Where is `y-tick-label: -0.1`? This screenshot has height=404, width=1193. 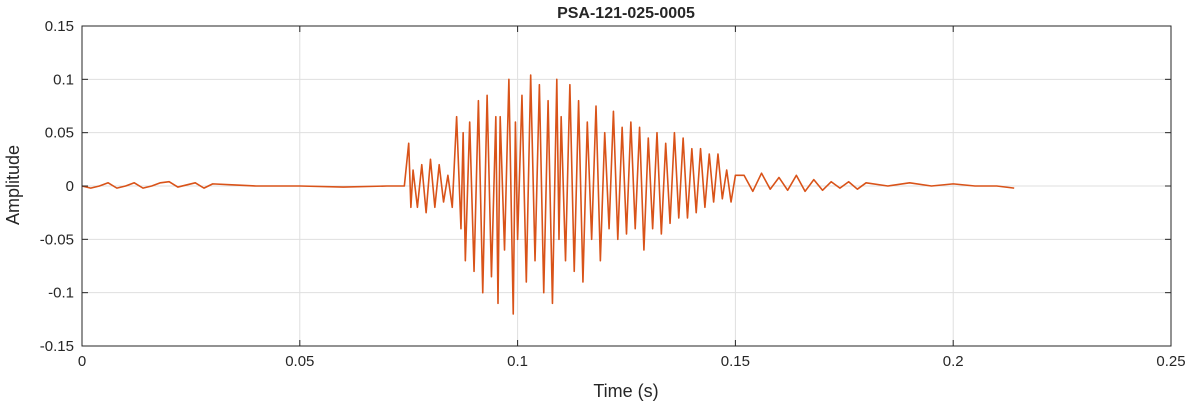 y-tick-label: -0.1 is located at coordinates (61, 293).